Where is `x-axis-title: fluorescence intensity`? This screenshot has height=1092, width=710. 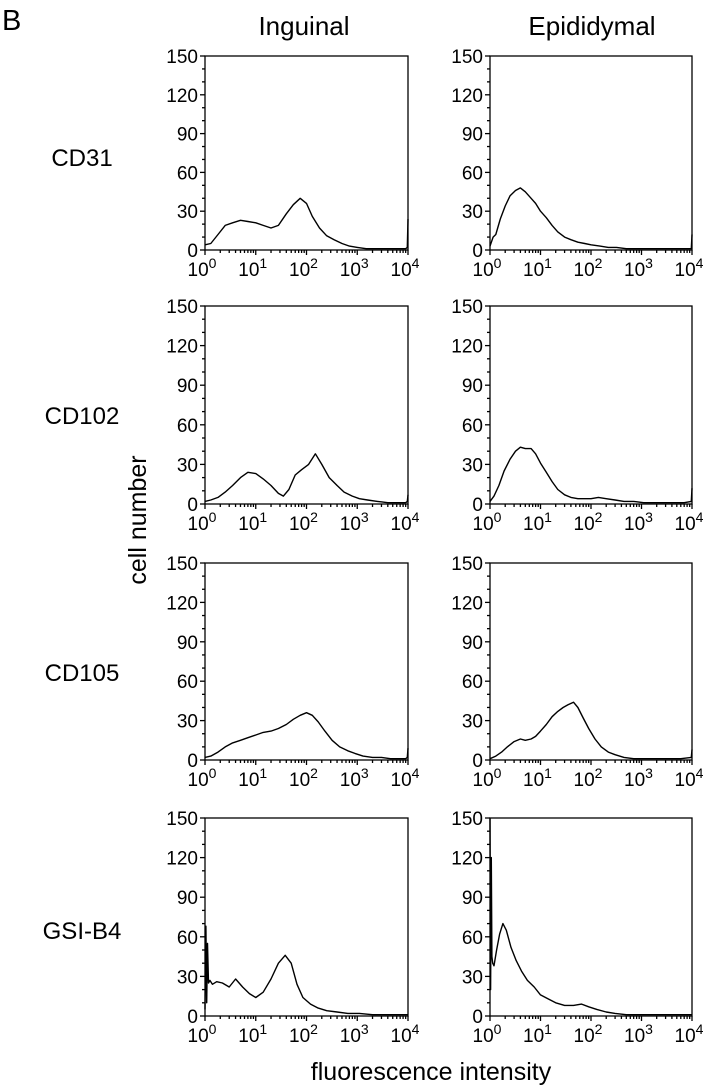
x-axis-title: fluorescence intensity is located at coordinates (431, 1072).